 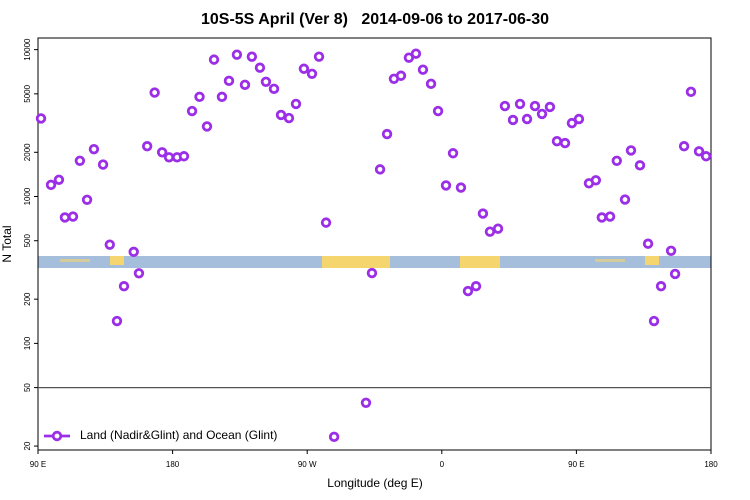 I want to click on y-tick-label: 200, so click(x=27, y=299).